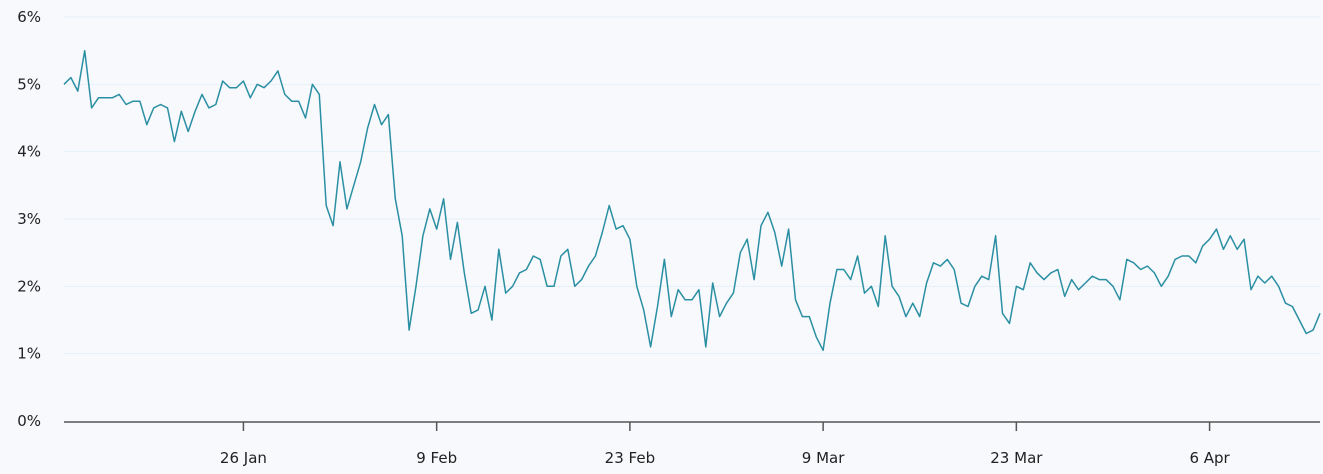 Image resolution: width=1323 pixels, height=474 pixels. What do you see at coordinates (29, 286) in the screenshot?
I see `y-tick-label: 2%` at bounding box center [29, 286].